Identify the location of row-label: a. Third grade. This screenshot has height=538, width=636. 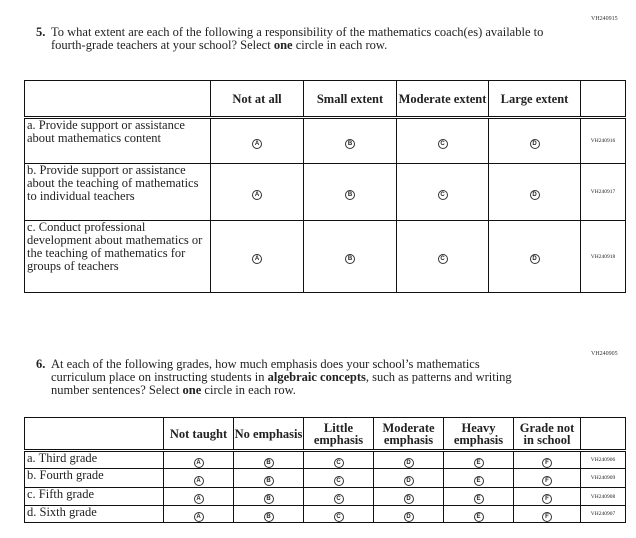
(94, 459).